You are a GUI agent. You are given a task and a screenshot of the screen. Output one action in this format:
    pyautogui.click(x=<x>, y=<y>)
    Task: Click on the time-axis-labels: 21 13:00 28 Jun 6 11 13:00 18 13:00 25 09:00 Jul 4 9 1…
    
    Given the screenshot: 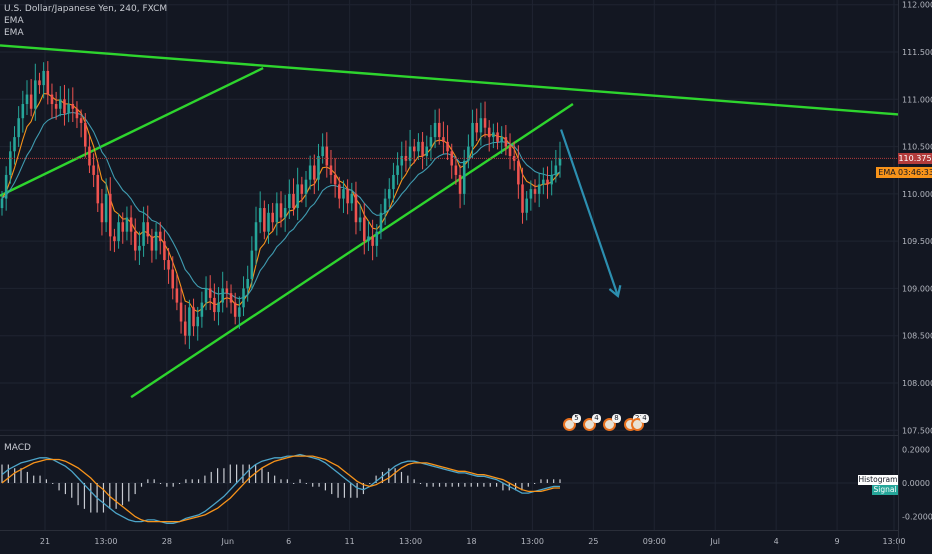 What is the action you would take?
    pyautogui.click(x=473, y=541)
    